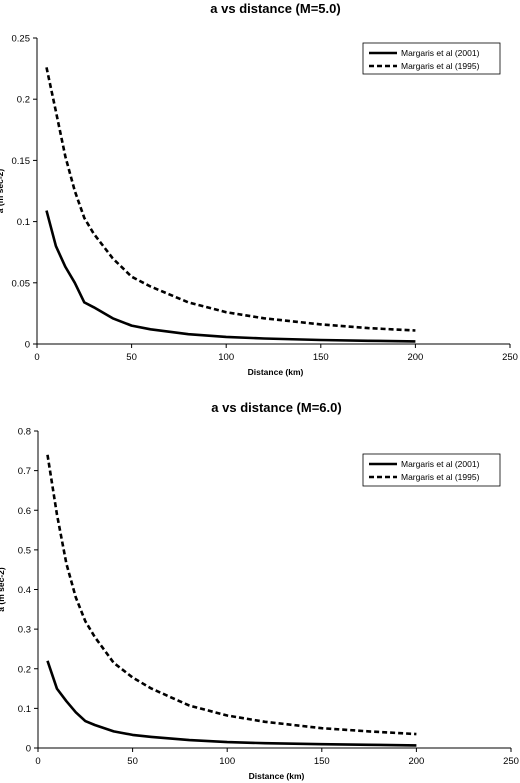 Image resolution: width=520 pixels, height=783 pixels. I want to click on y-tick-label: 0.7, so click(24, 471).